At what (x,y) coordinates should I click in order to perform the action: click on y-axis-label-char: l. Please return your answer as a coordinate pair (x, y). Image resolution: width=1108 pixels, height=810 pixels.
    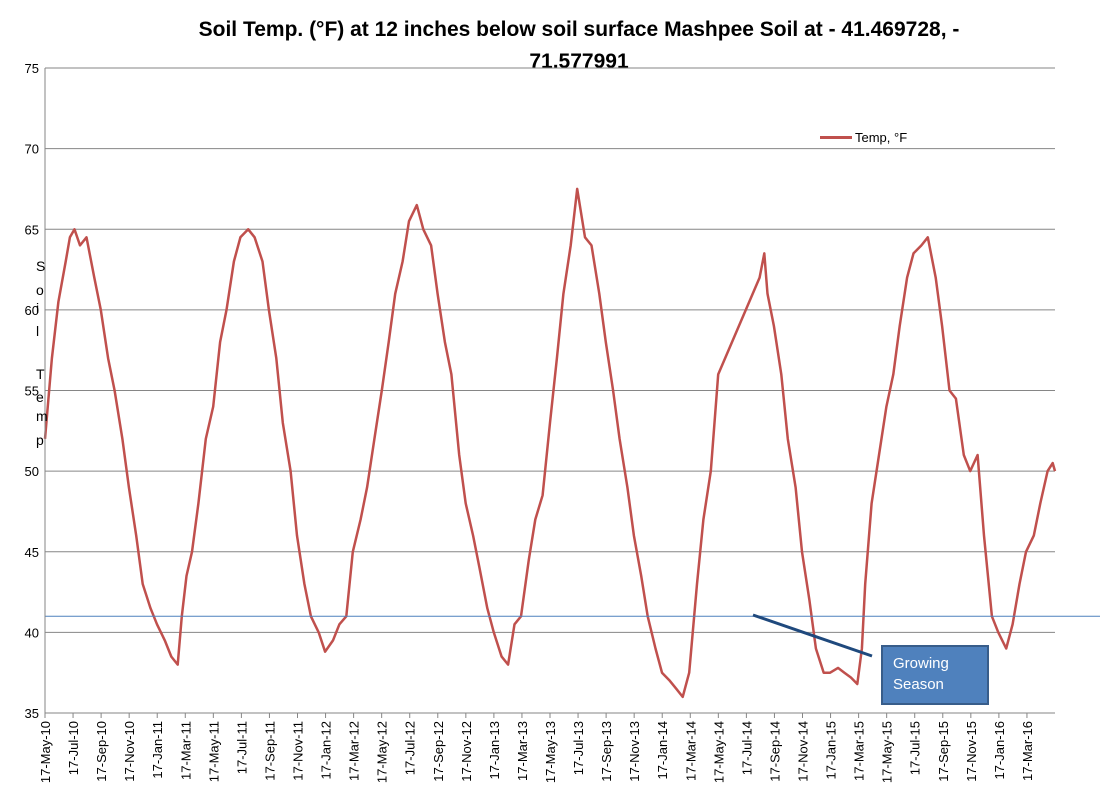
    Looking at the image, I should click on (38, 331).